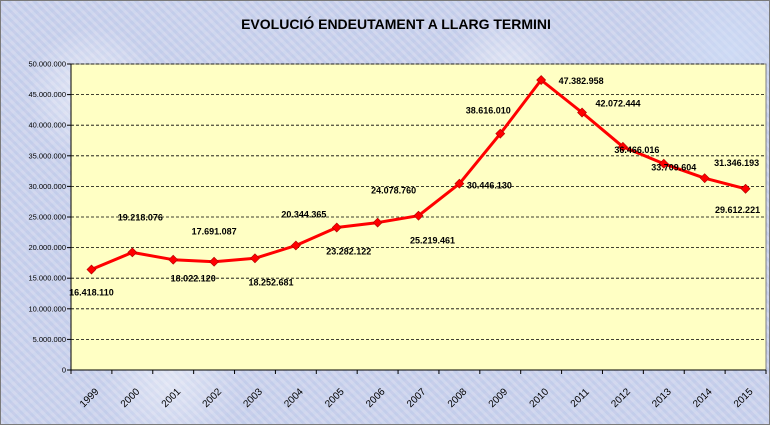 This screenshot has height=425, width=770. What do you see at coordinates (458, 398) in the screenshot?
I see `x-tick-label: 2008` at bounding box center [458, 398].